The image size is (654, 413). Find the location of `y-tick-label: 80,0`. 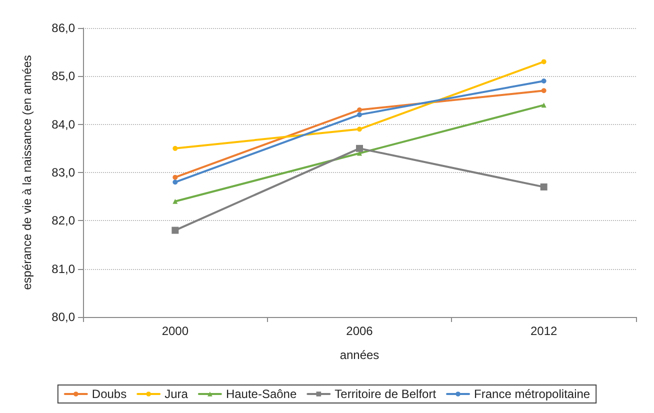

y-tick-label: 80,0 is located at coordinates (64, 317).